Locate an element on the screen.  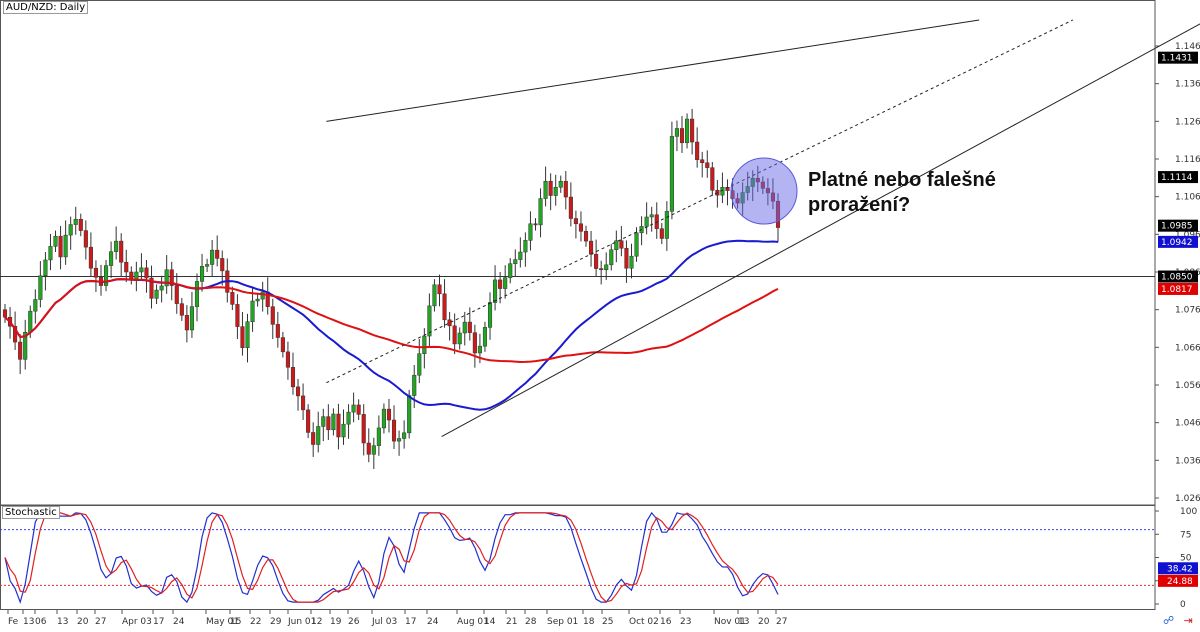
y-tick-label: 1.1362 is located at coordinates (1187, 85).